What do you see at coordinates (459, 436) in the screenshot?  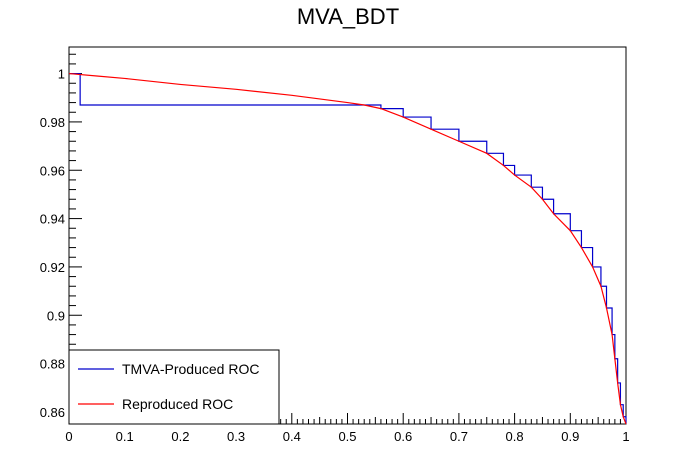 I see `x-tick-label: 0.7` at bounding box center [459, 436].